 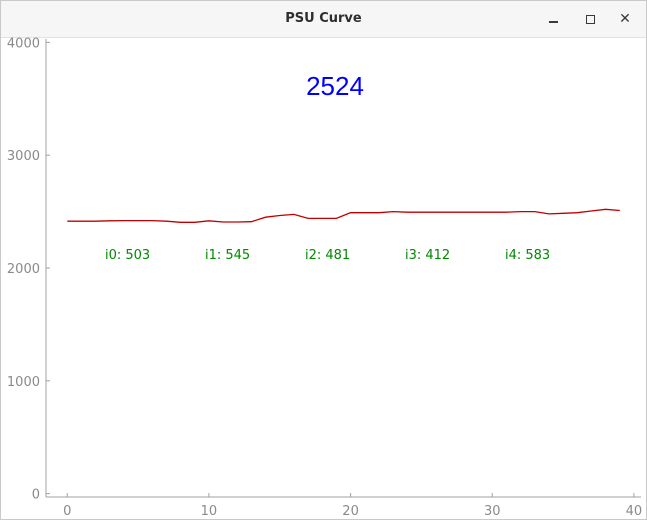 I want to click on y-tick-label: 4000, so click(x=23, y=43).